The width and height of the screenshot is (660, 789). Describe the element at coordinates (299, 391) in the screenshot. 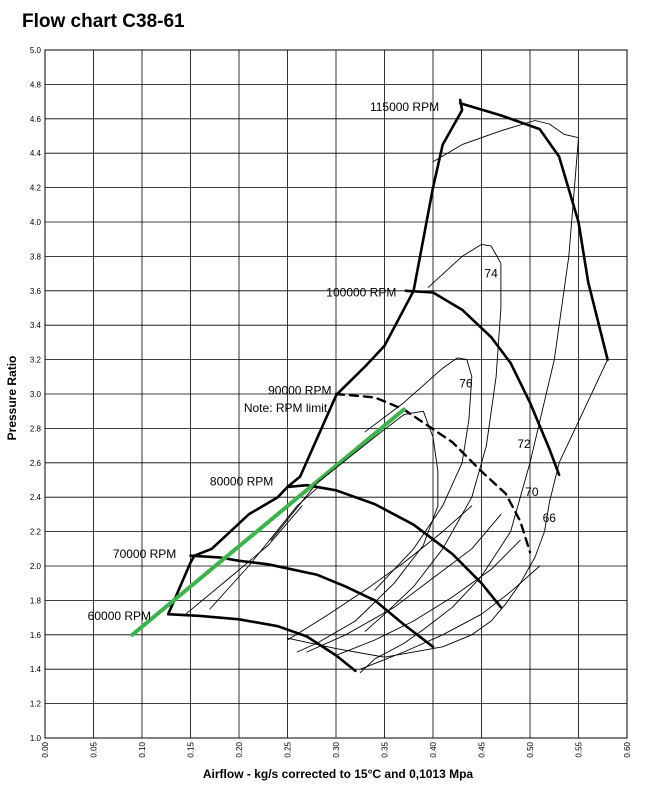

I see `speed-label: 90000 RPM` at that location.